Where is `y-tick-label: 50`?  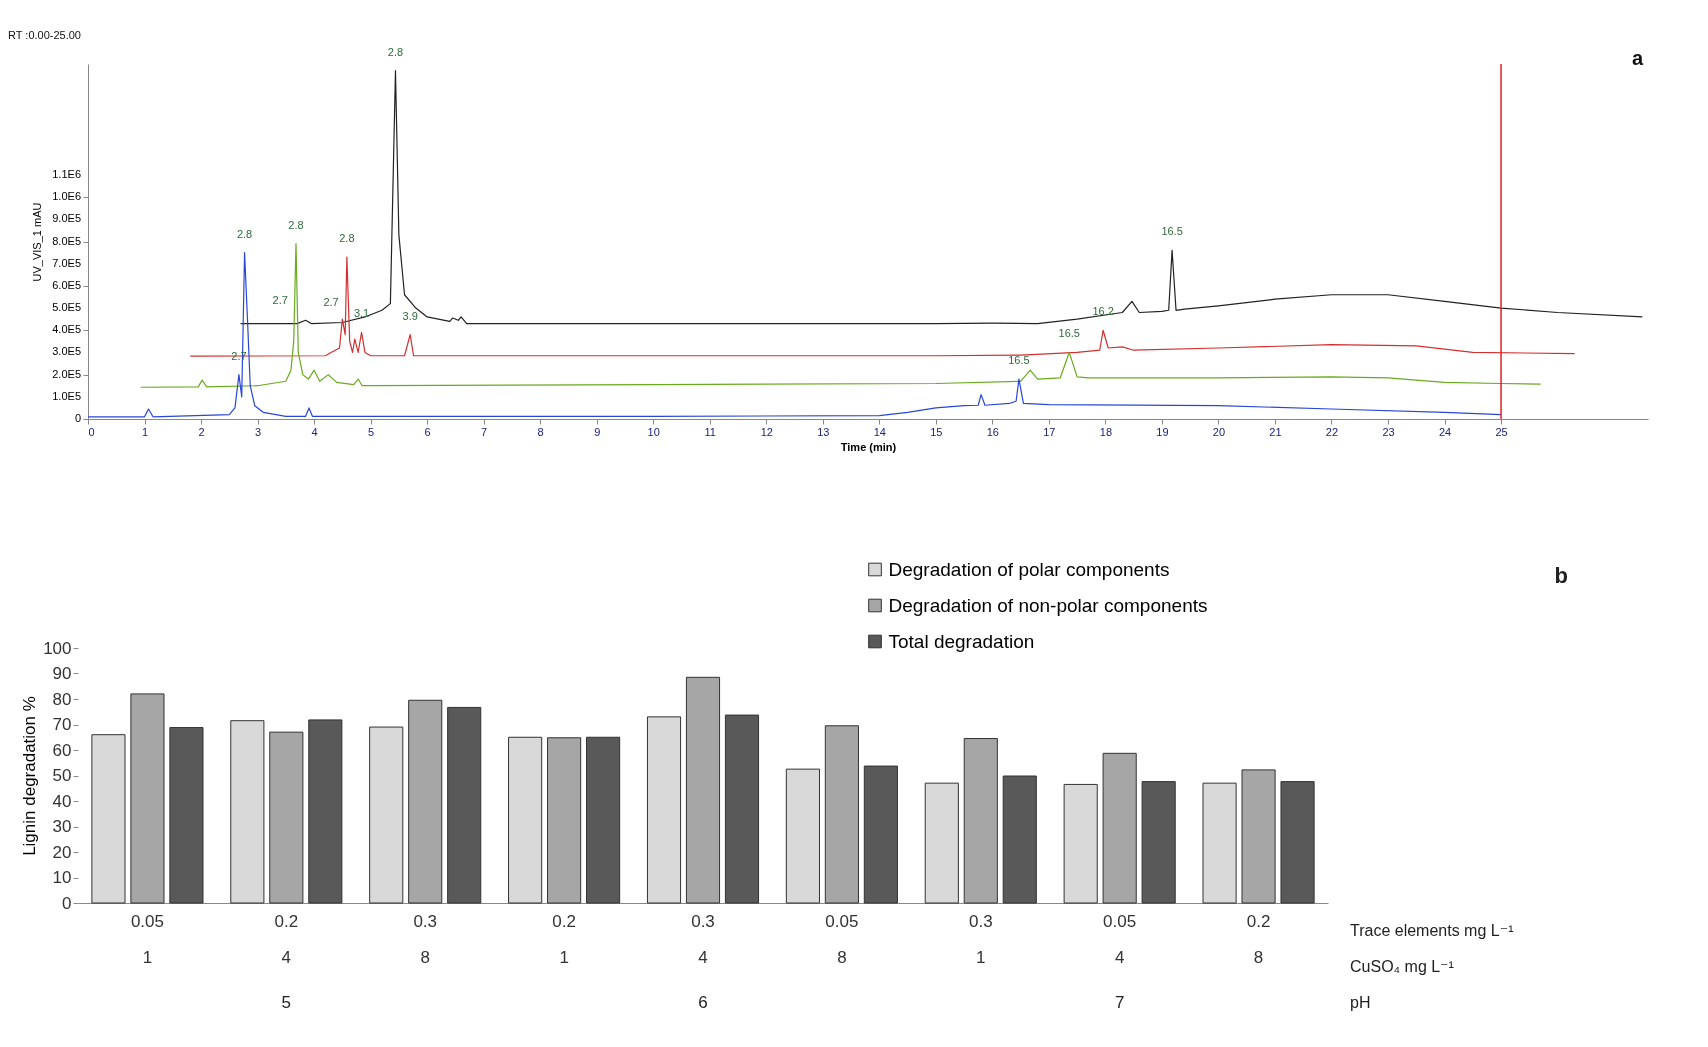
y-tick-label: 50 is located at coordinates (62, 775).